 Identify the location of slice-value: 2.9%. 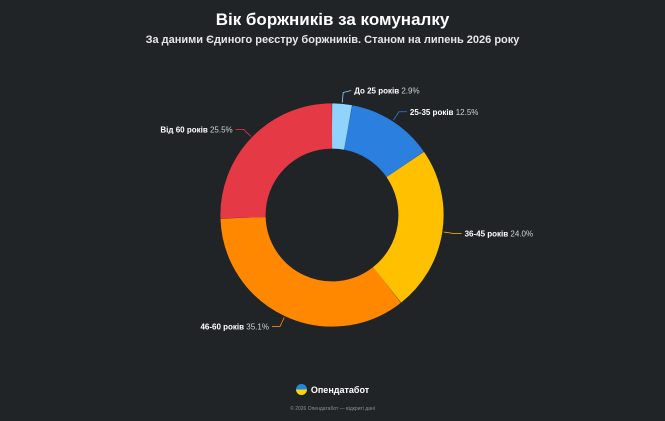
(410, 91).